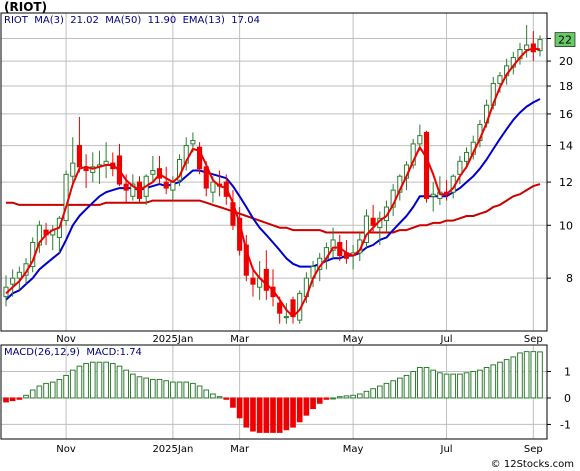 This screenshot has width=580, height=471. Describe the element at coordinates (567, 398) in the screenshot. I see `macd-tick-label: 0` at that location.